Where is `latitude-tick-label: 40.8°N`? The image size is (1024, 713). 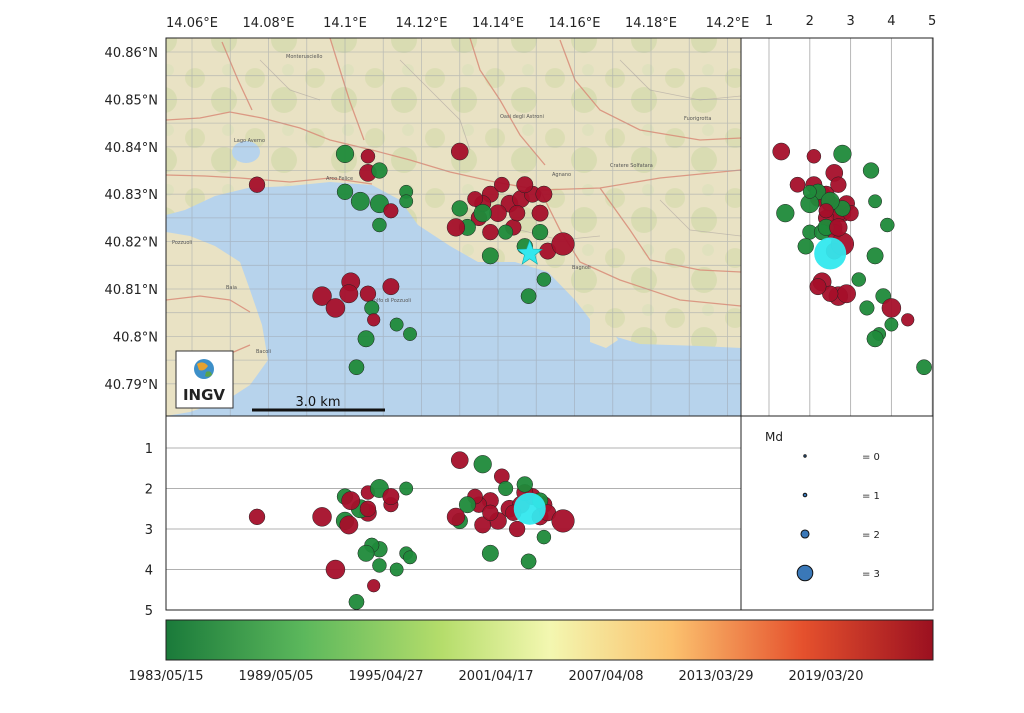 latitude-tick-label: 40.8°N is located at coordinates (135, 337).